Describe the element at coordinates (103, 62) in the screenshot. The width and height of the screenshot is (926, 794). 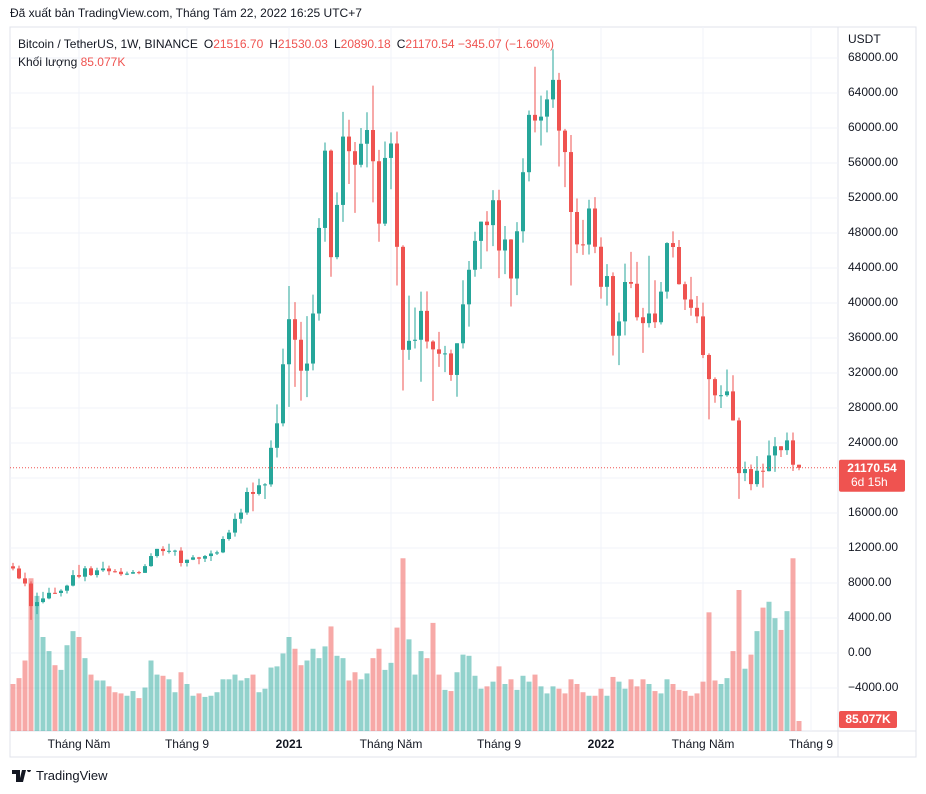
I see `volume-value: 85.077K` at that location.